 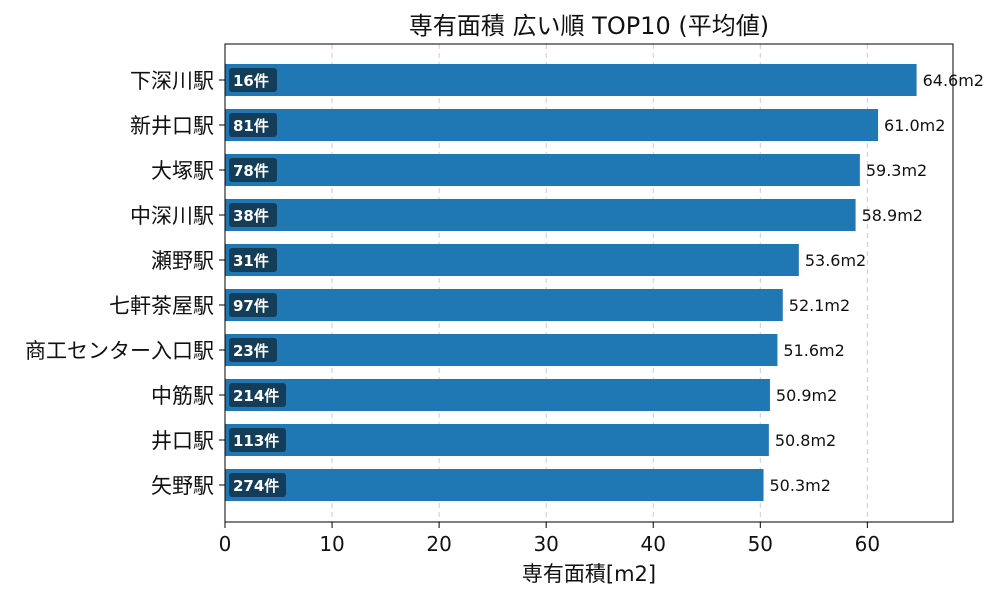 What do you see at coordinates (813, 350) in the screenshot?
I see `value-label: 51.6m2` at bounding box center [813, 350].